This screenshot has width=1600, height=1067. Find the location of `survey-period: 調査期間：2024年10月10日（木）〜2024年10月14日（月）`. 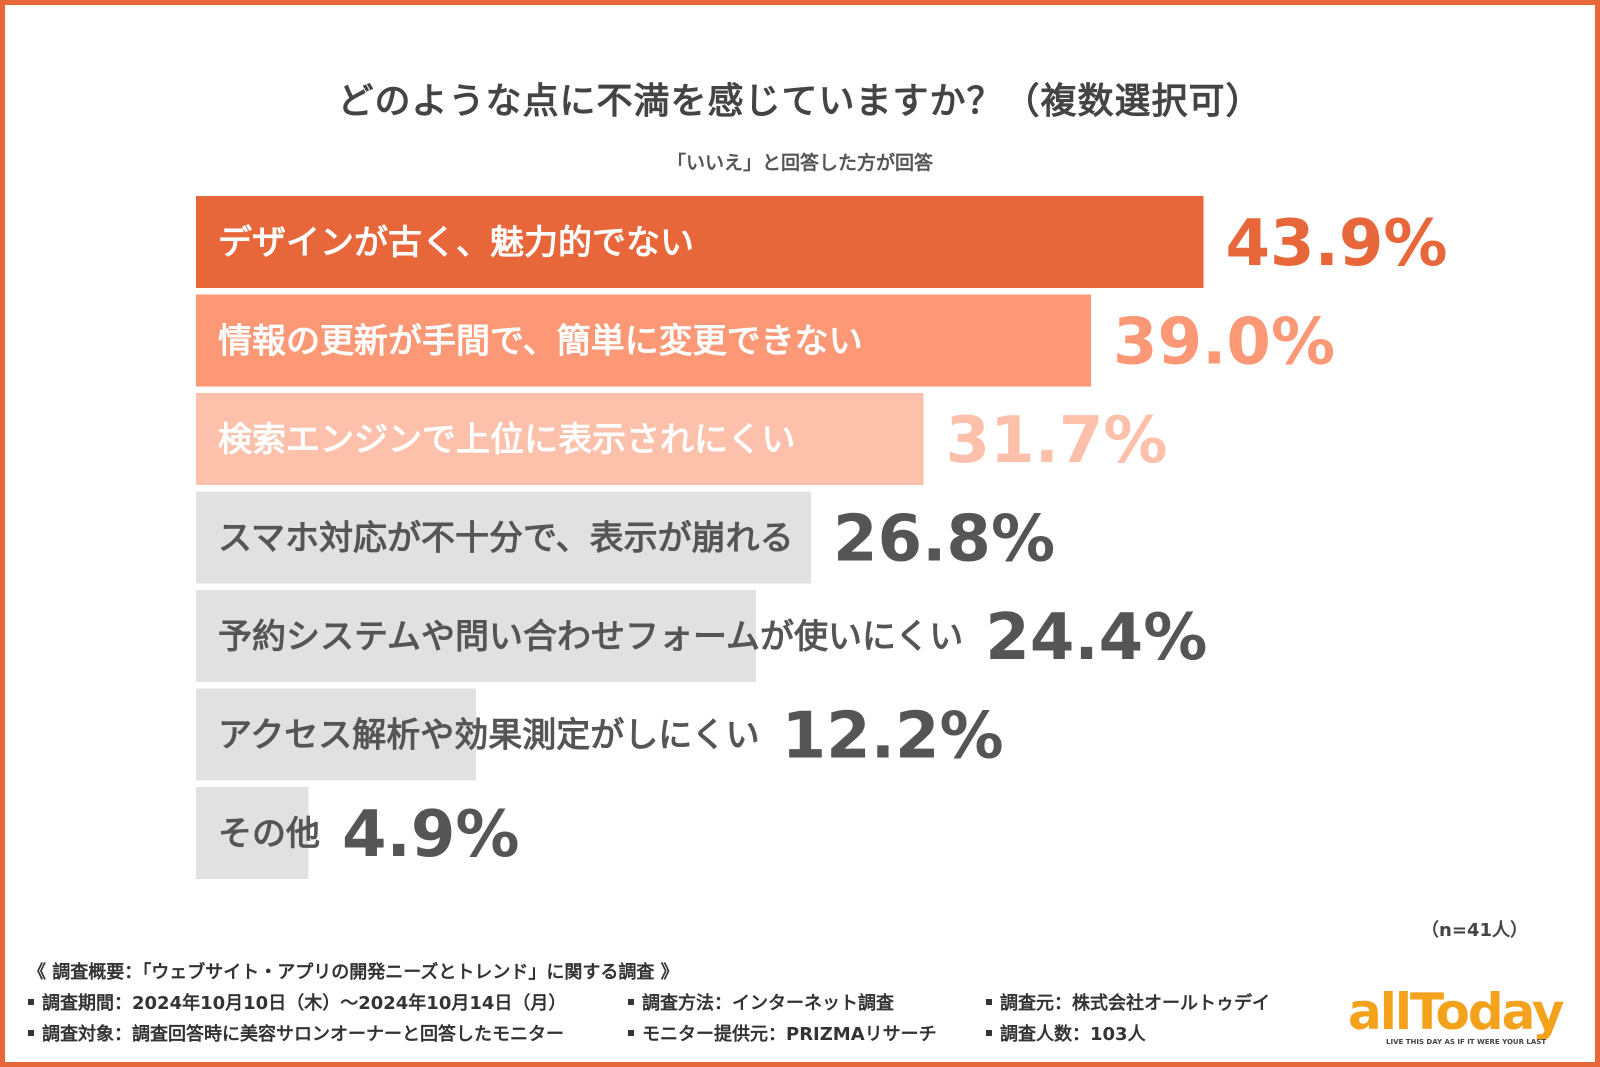

survey-period: 調査期間：2024年10月10日（木）〜2024年10月14日（月） is located at coordinates (304, 1003).